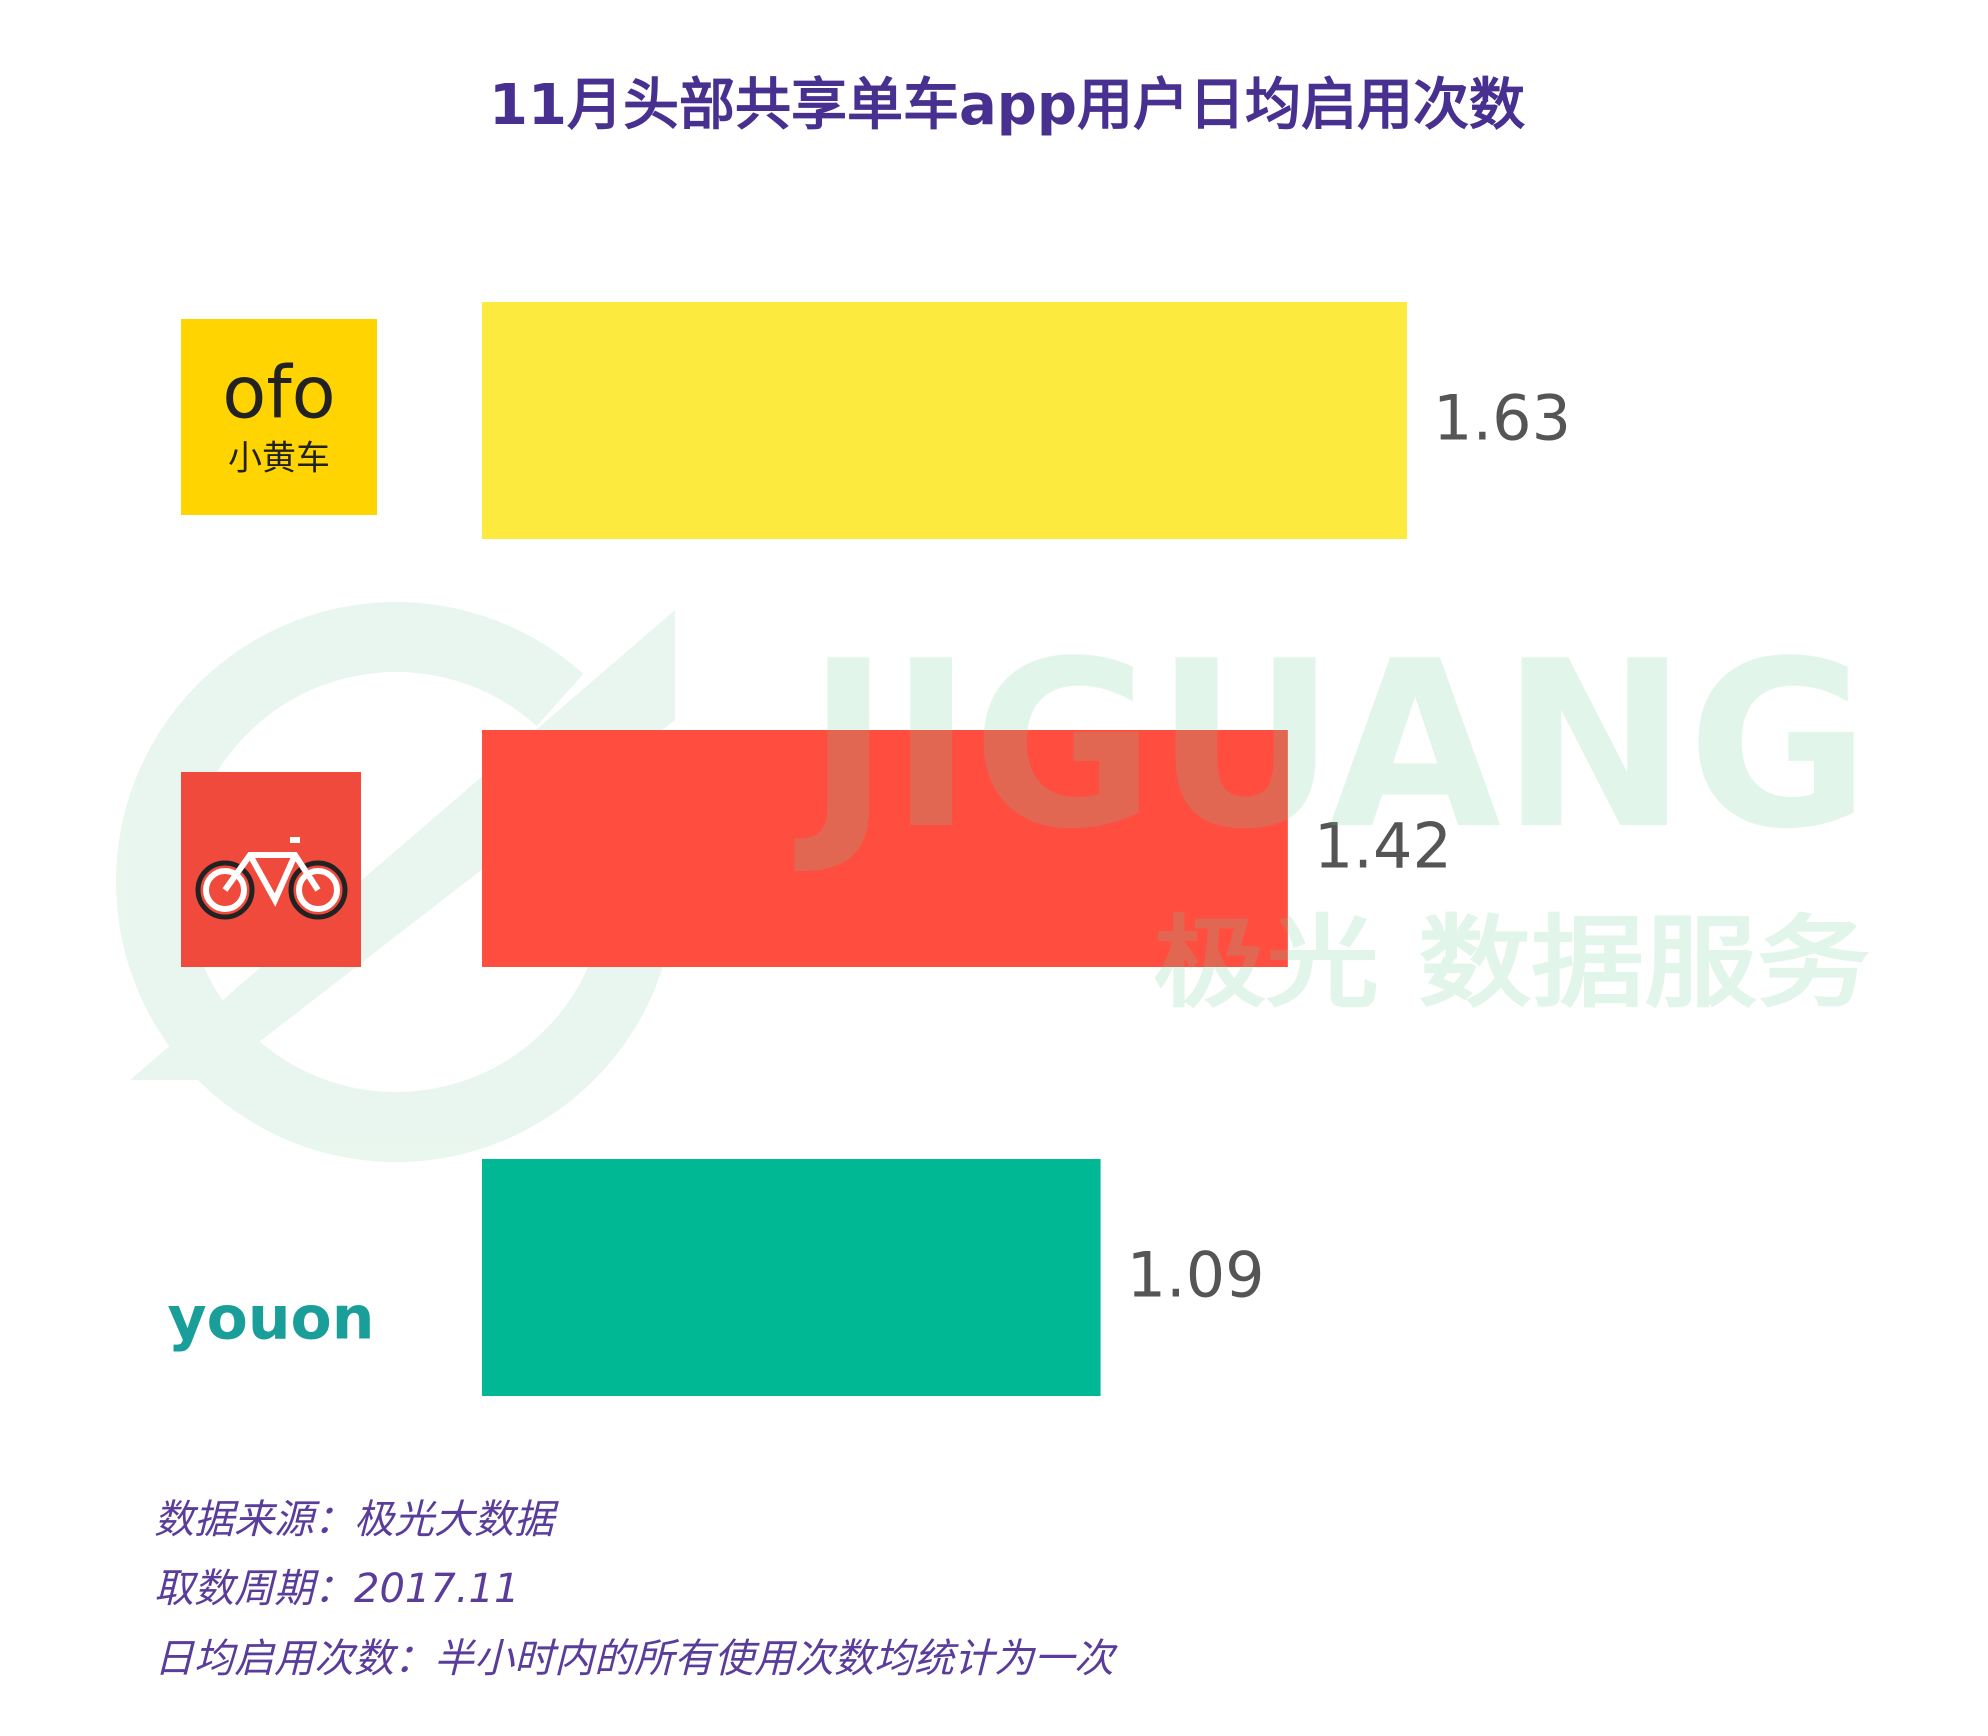 The image size is (1988, 1736). What do you see at coordinates (1511, 962) in the screenshot?
I see `watermark-subtitle: 极光 数据服务` at bounding box center [1511, 962].